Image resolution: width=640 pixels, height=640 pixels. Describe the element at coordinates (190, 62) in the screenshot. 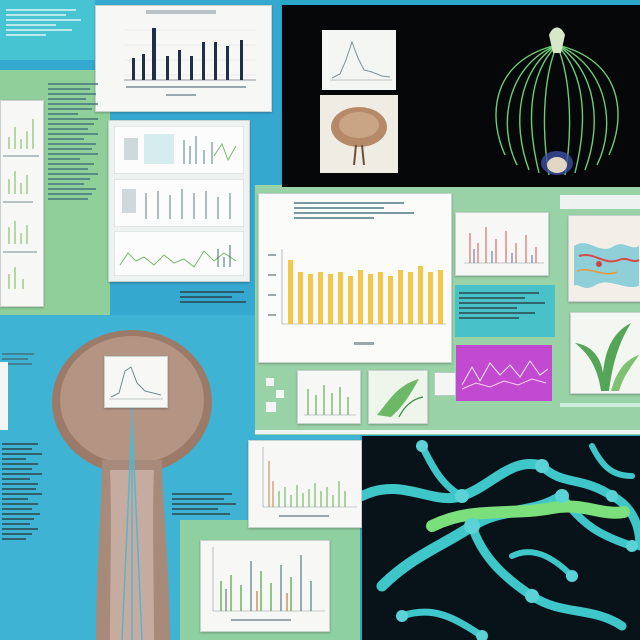

I see `top-bar-chart` at that location.